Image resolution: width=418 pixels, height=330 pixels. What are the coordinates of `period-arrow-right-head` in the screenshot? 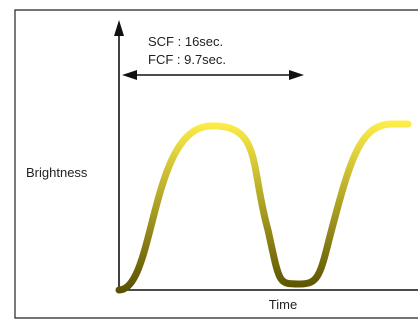 It's located at (296, 75).